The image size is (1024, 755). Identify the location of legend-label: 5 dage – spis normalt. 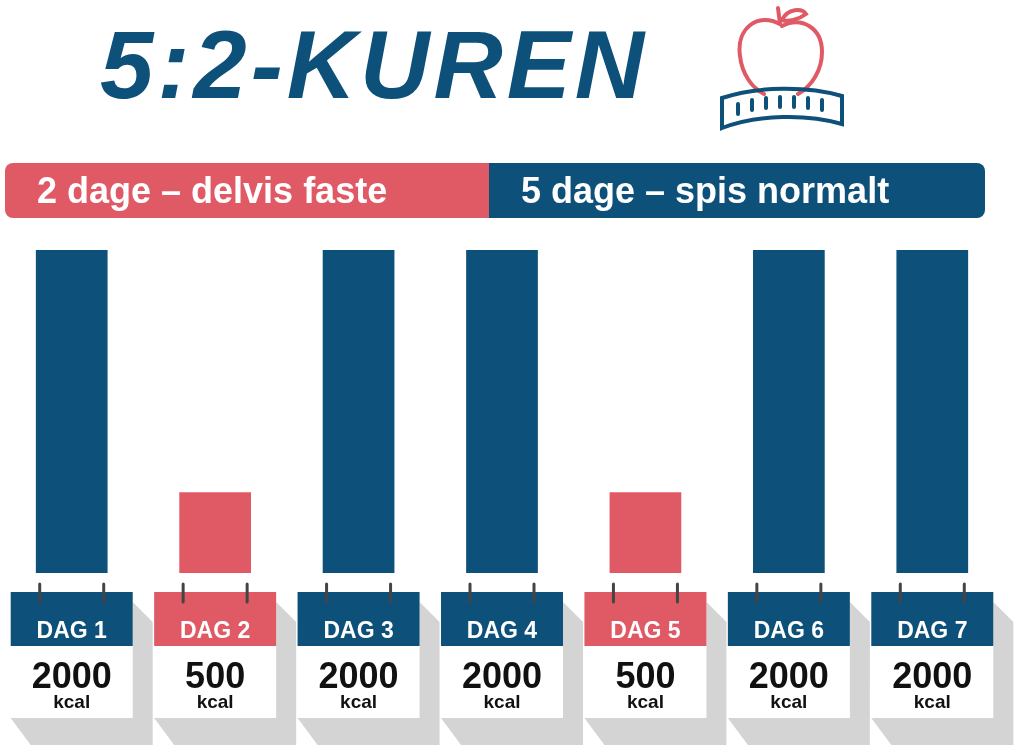
(737, 190).